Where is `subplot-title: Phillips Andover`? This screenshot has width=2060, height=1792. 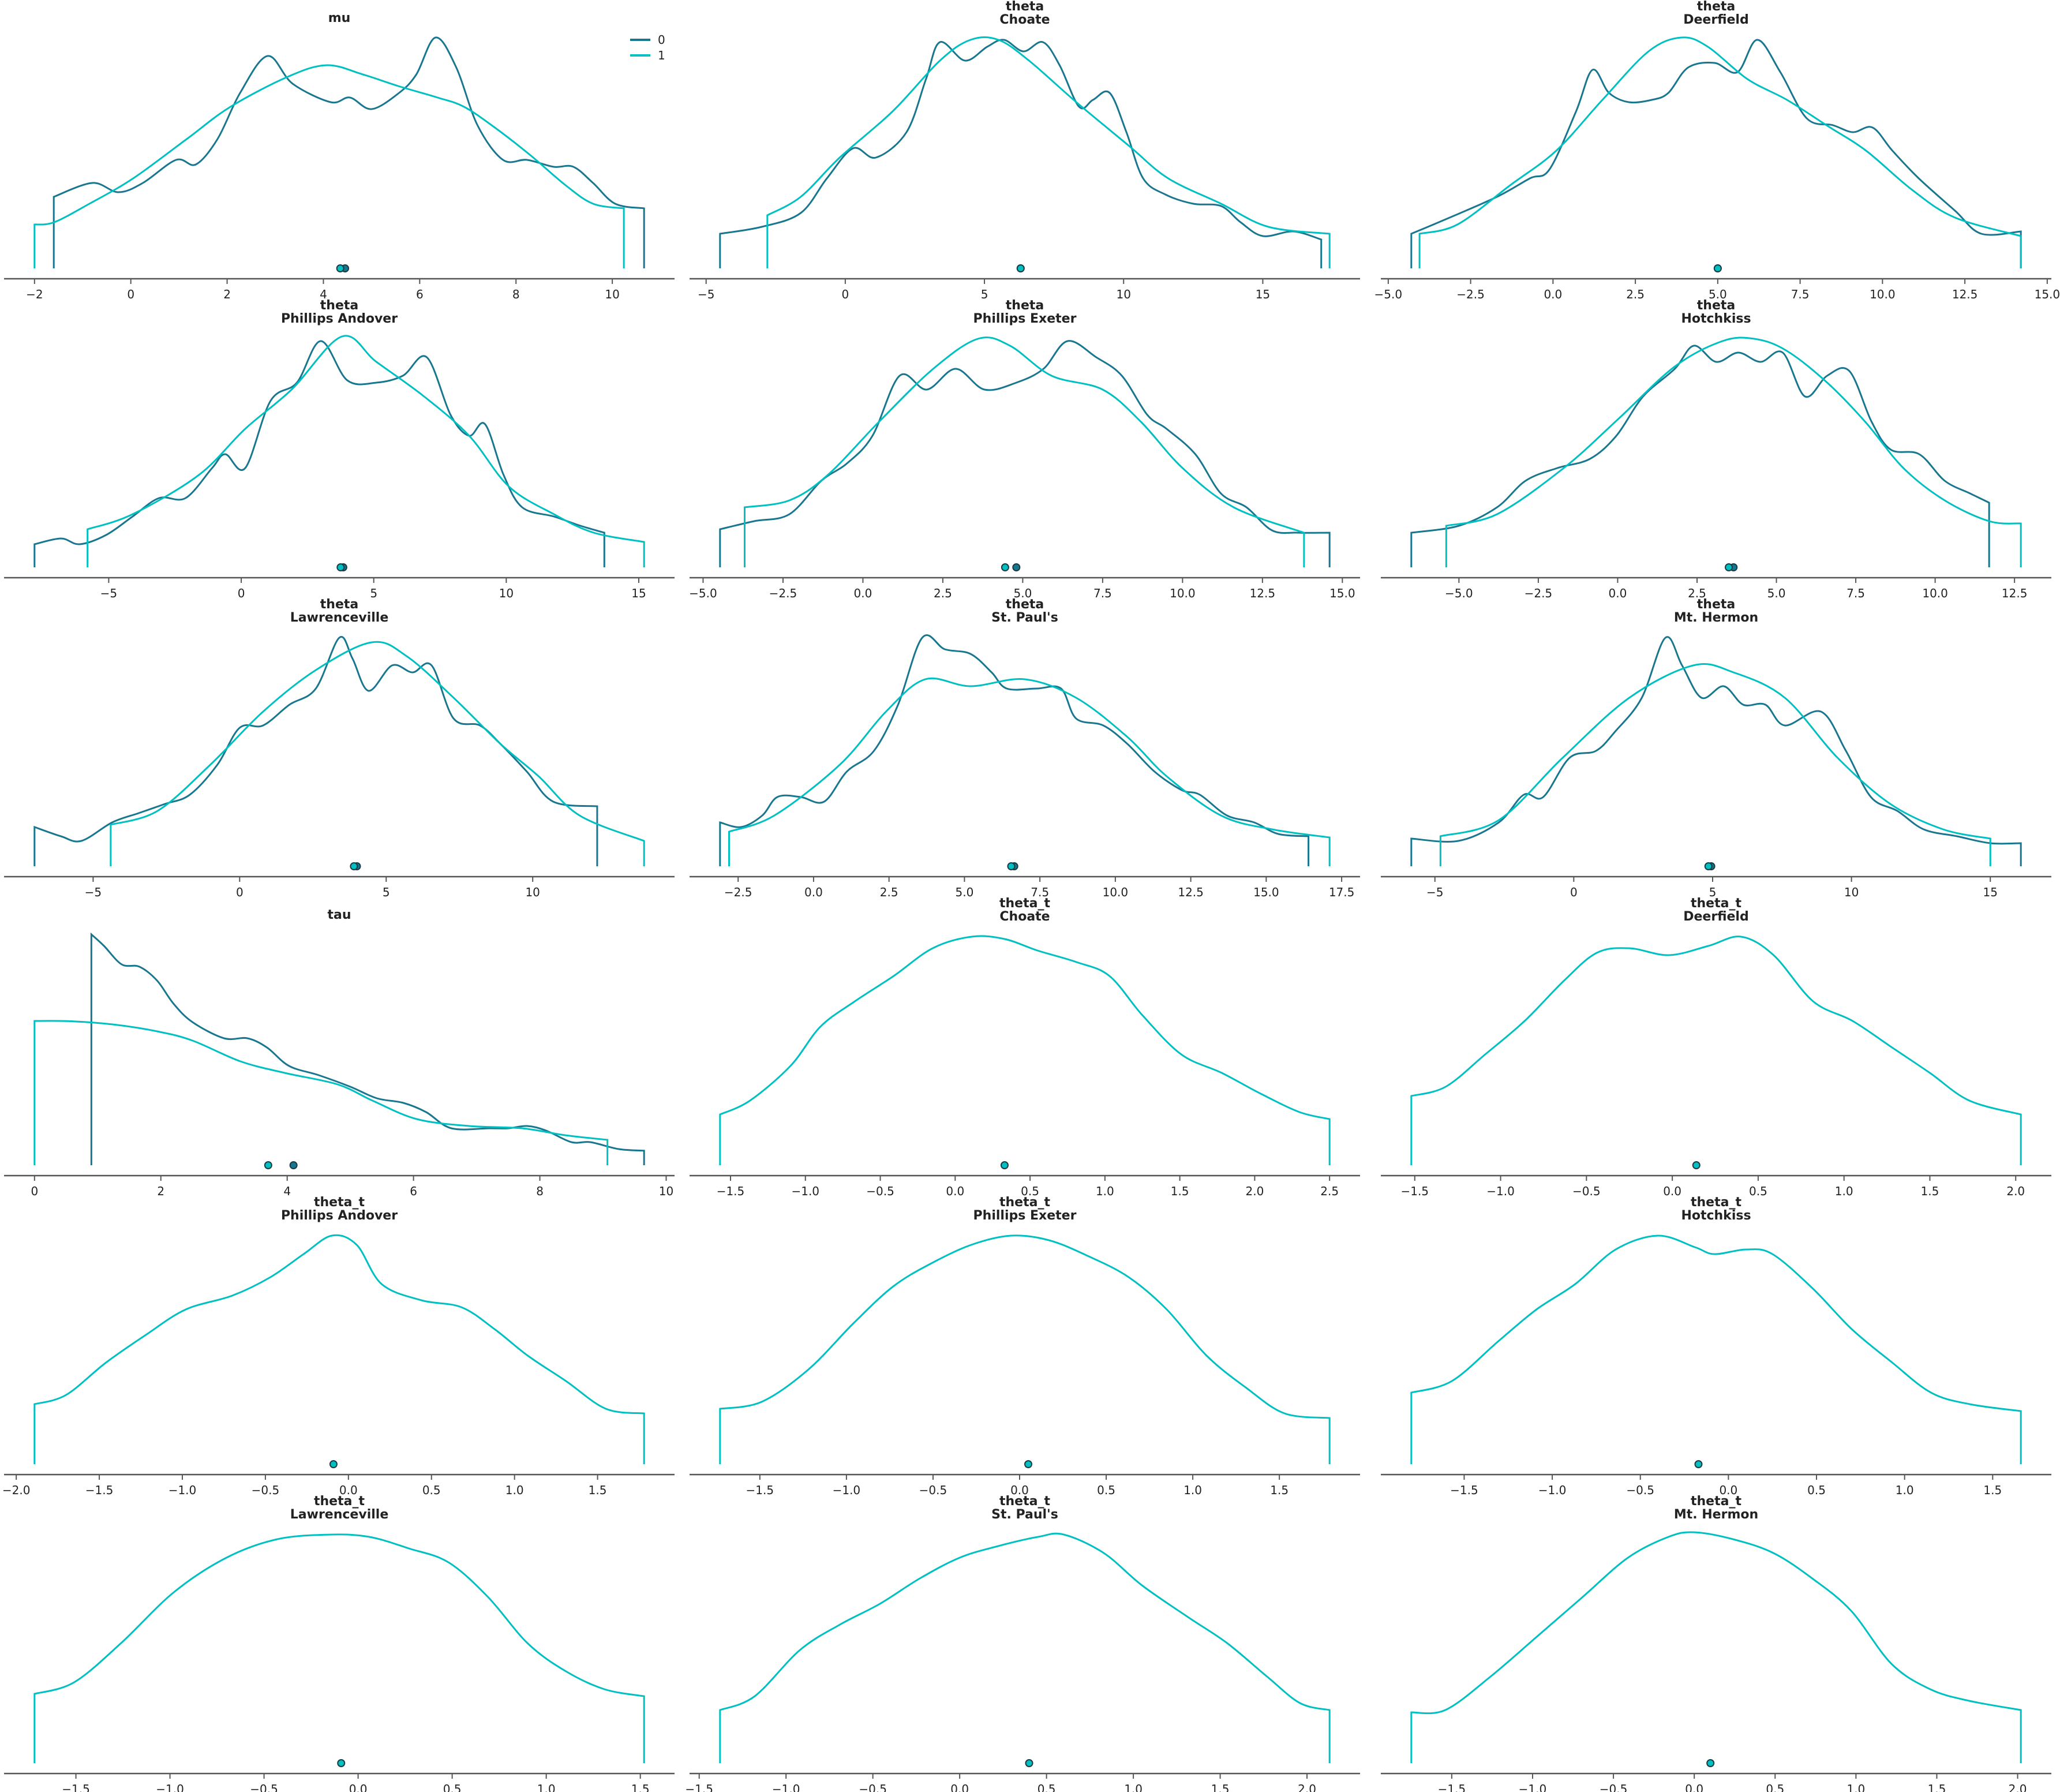 subplot-title: Phillips Andover is located at coordinates (339, 319).